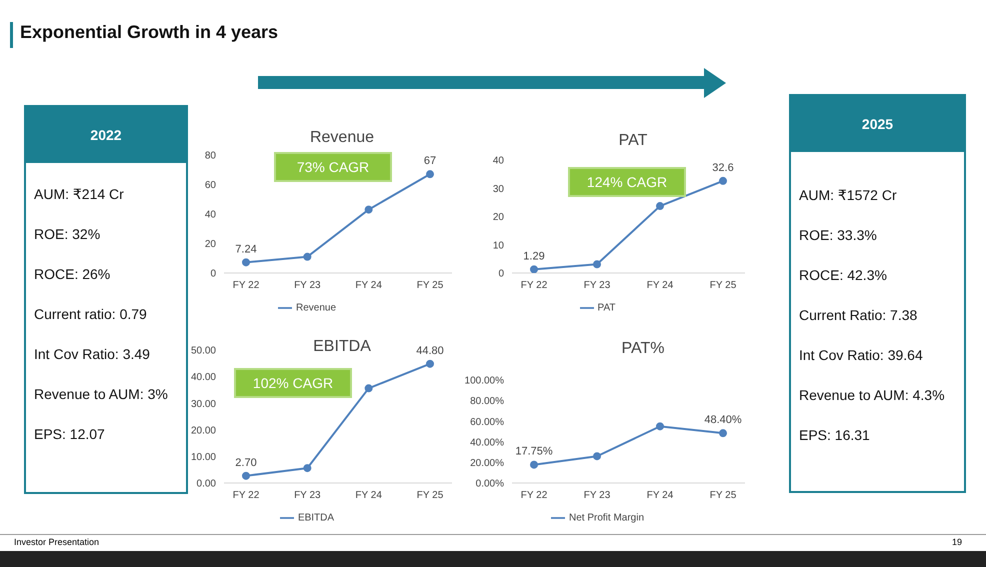 The width and height of the screenshot is (986, 567). Describe the element at coordinates (723, 420) in the screenshot. I see `data-label: 48.40%` at that location.